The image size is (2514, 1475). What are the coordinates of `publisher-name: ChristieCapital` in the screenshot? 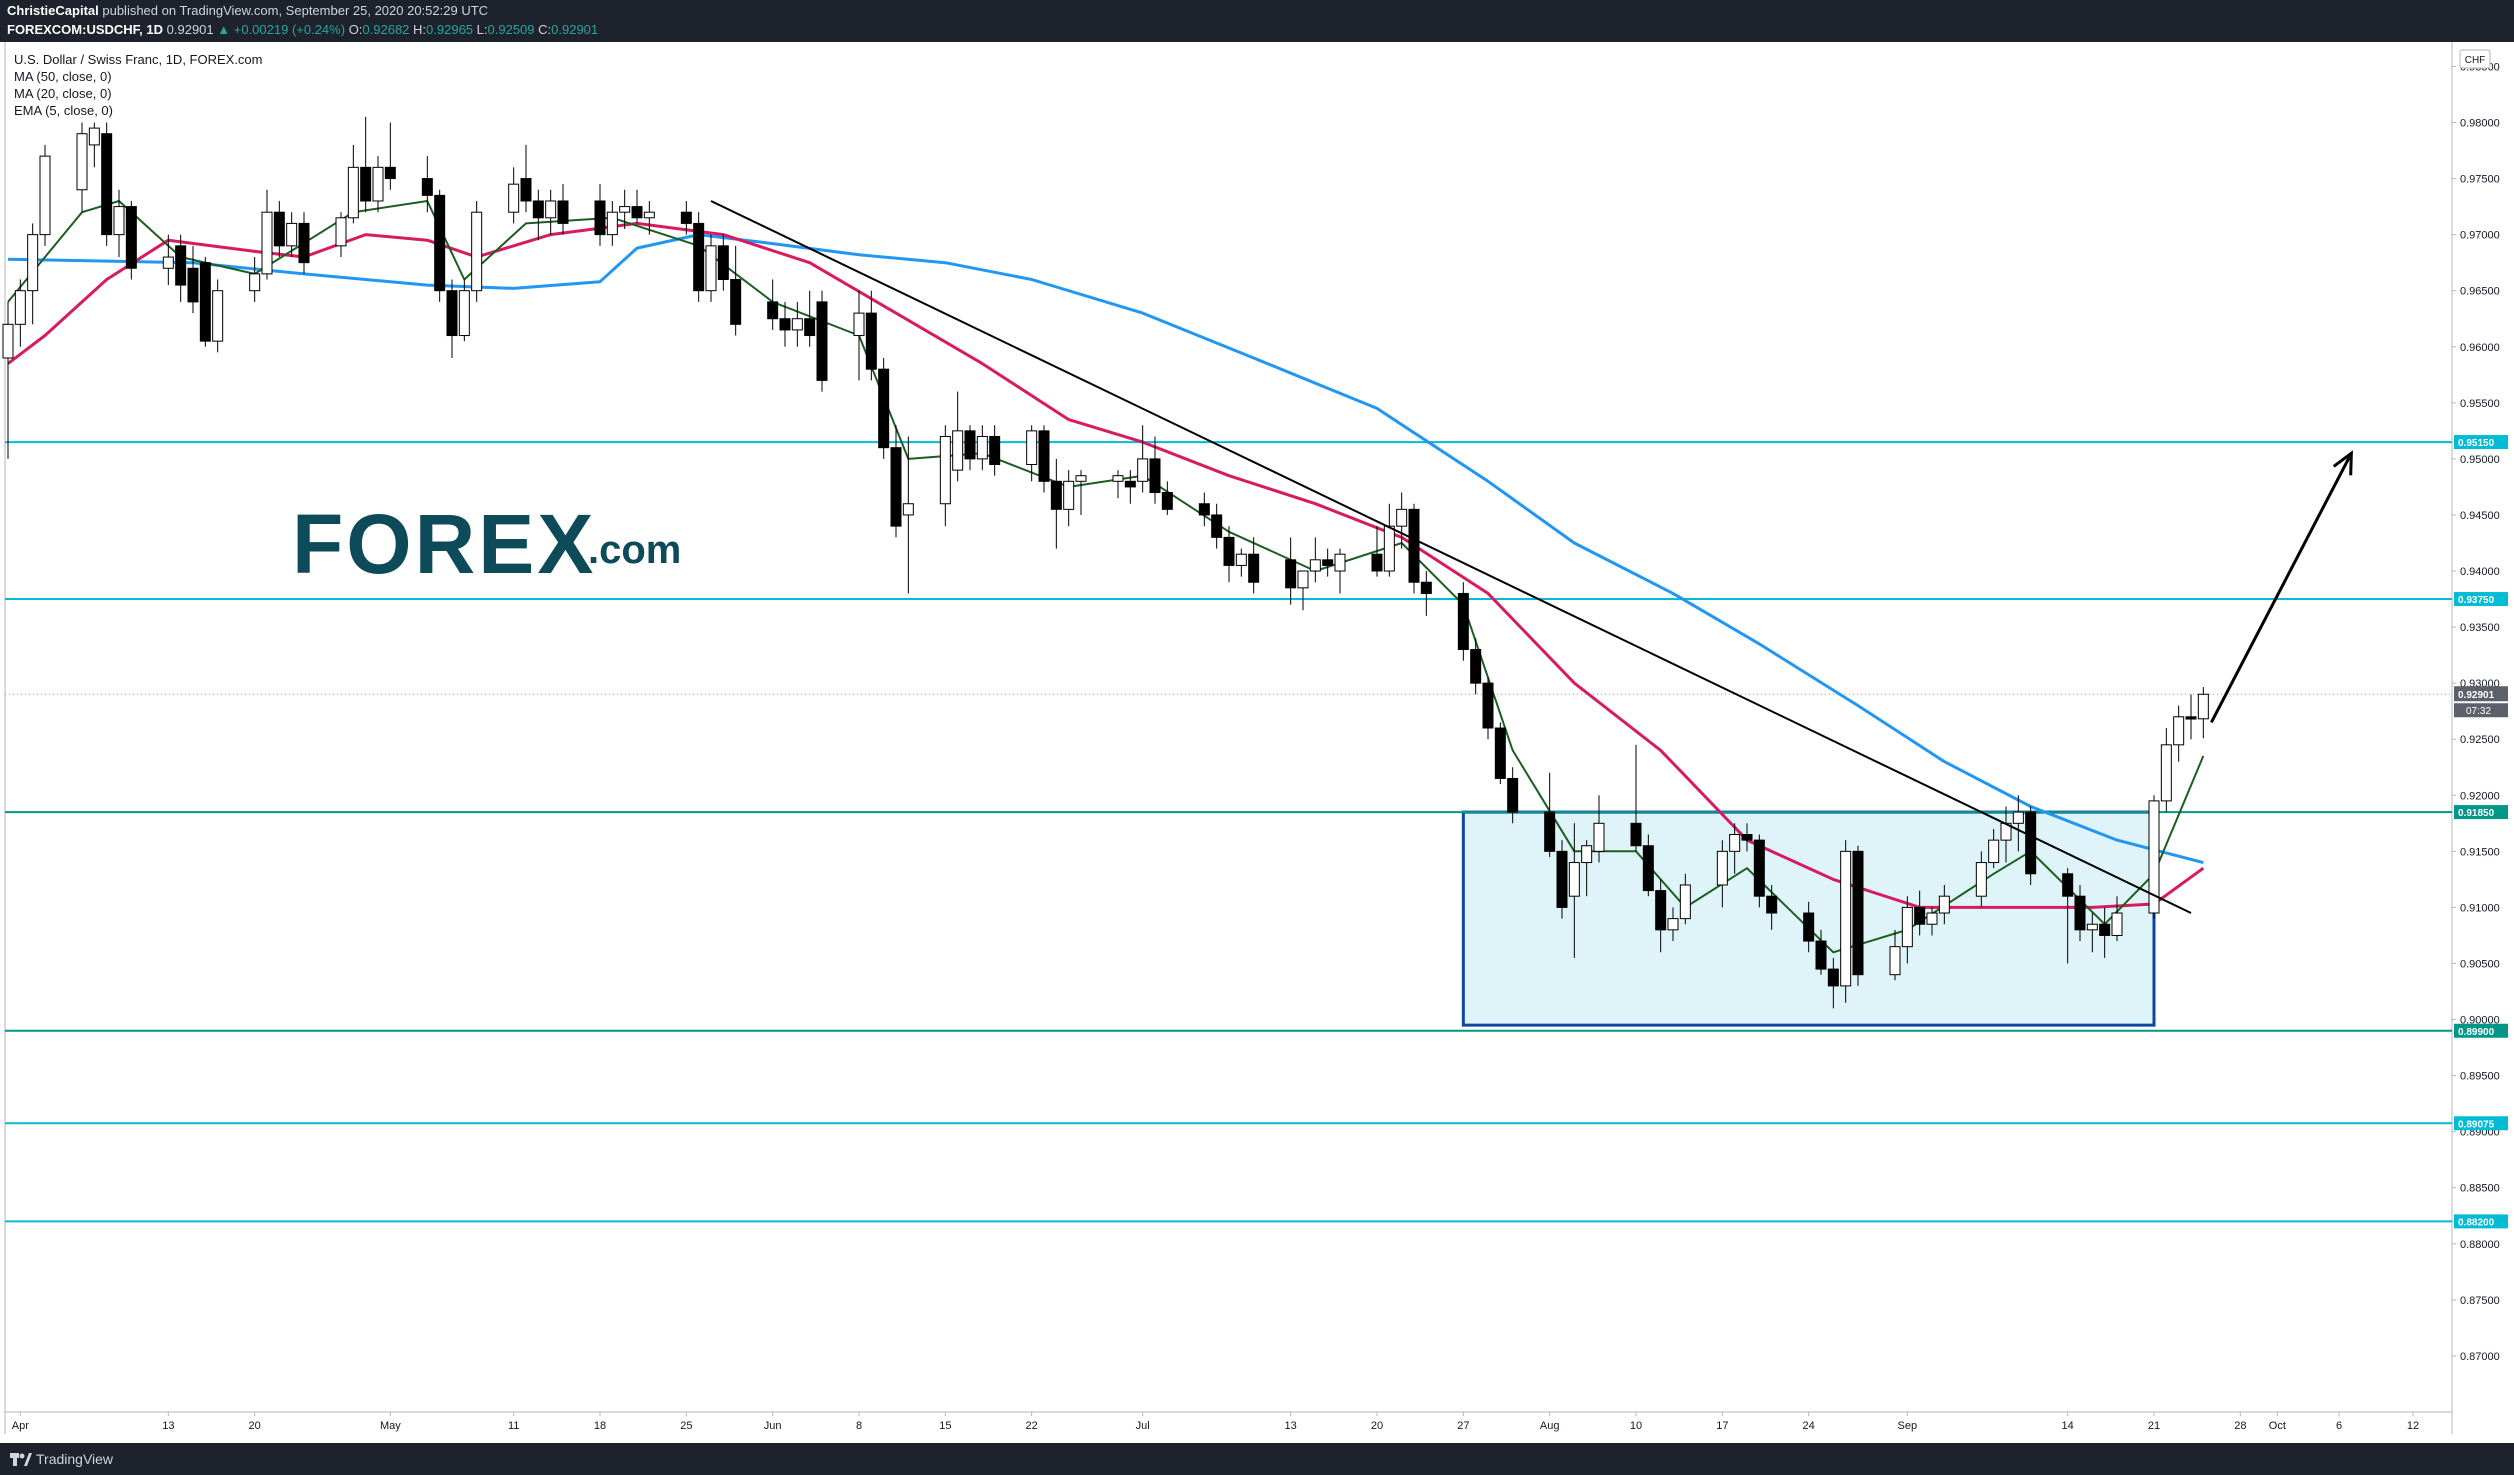 It's located at (53, 10).